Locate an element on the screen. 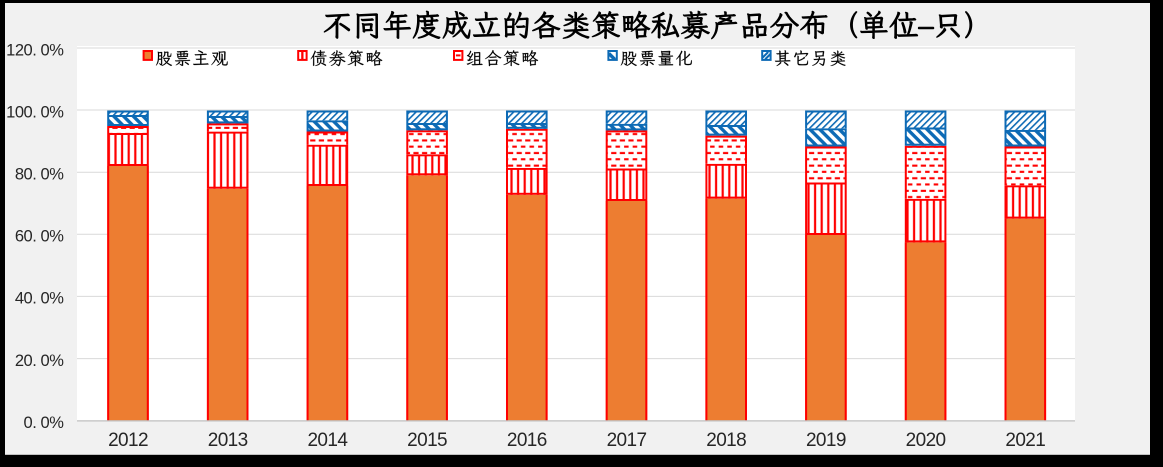  svg-text: 2021 is located at coordinates (1025, 440).